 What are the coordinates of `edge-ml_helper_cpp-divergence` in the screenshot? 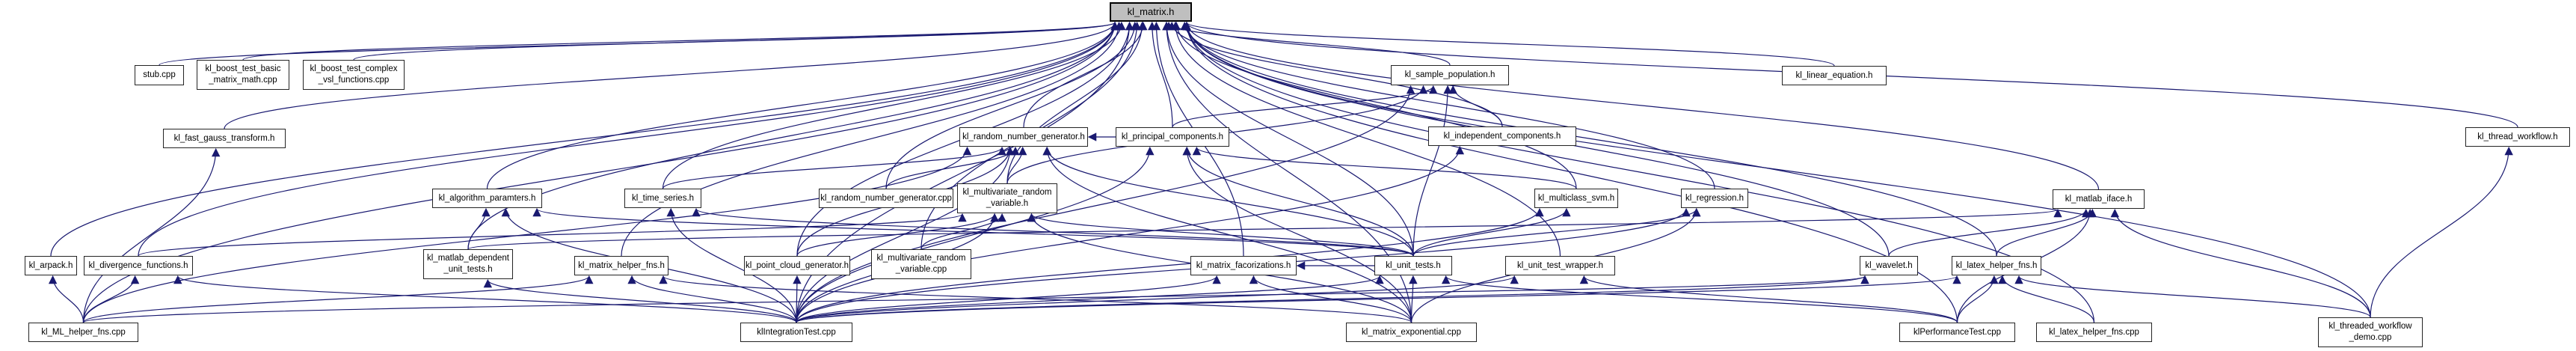 It's located at (111, 299).